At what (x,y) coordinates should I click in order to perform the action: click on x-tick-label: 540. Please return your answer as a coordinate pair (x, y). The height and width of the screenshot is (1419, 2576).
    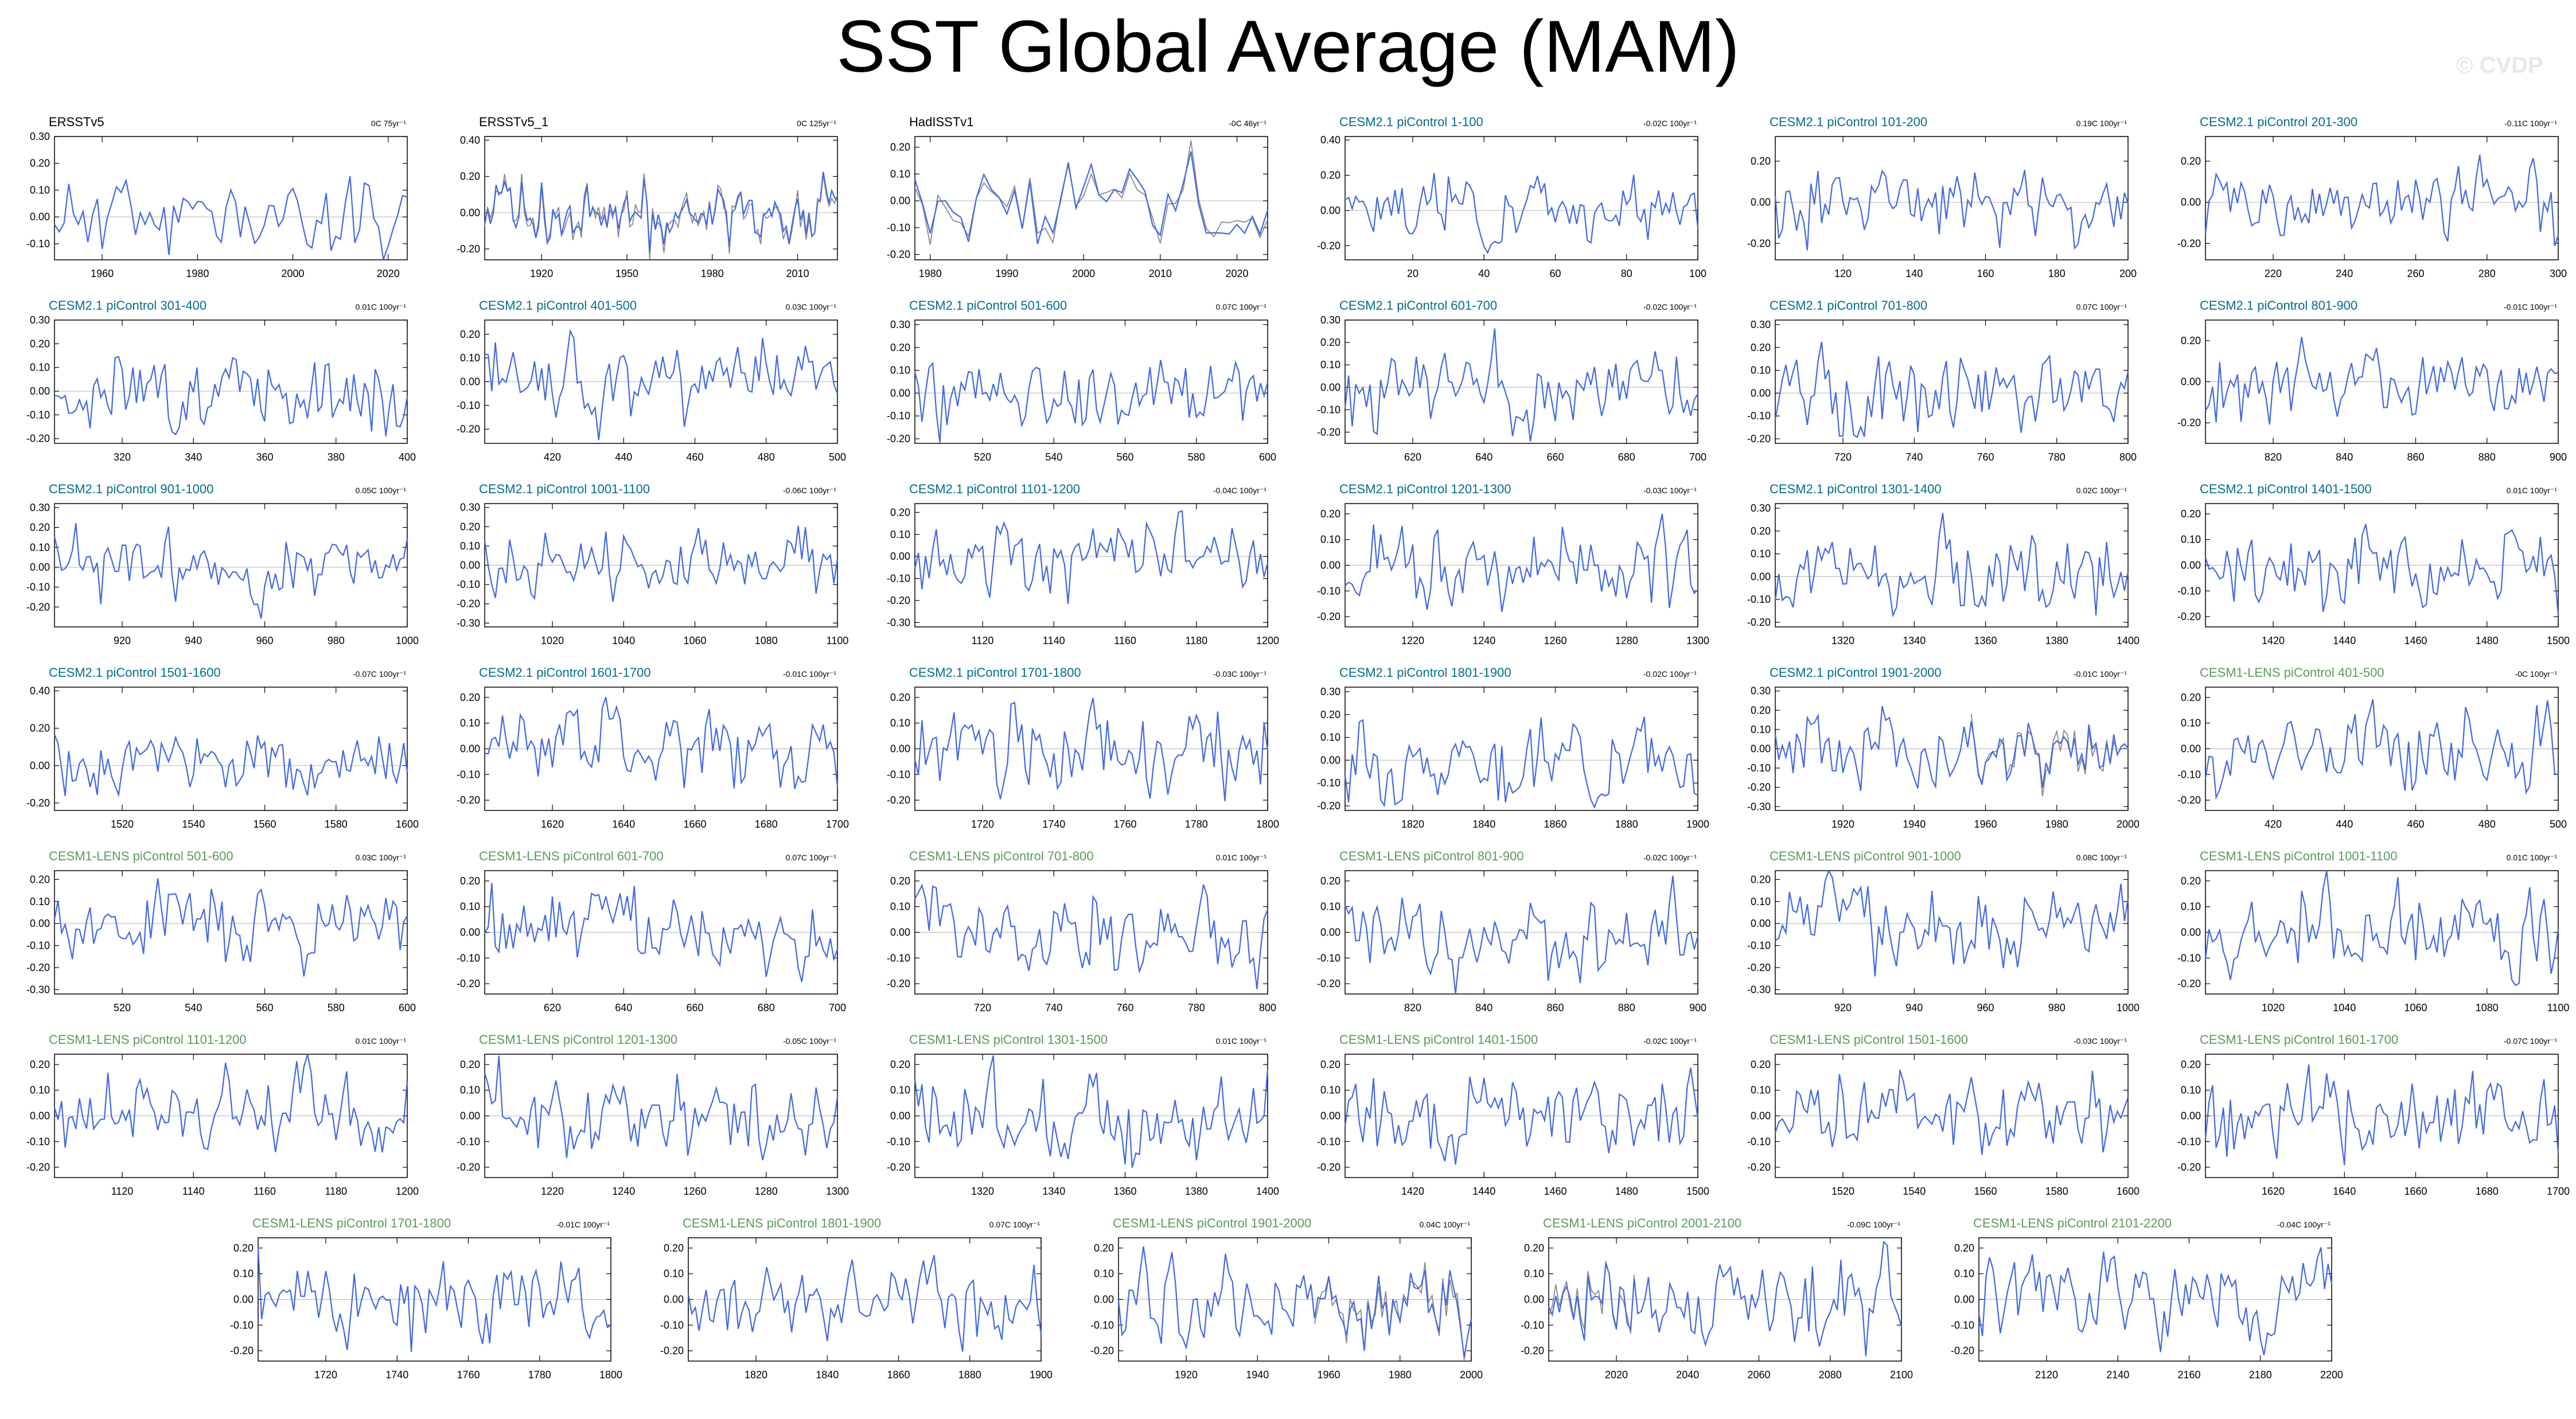
    Looking at the image, I should click on (194, 1007).